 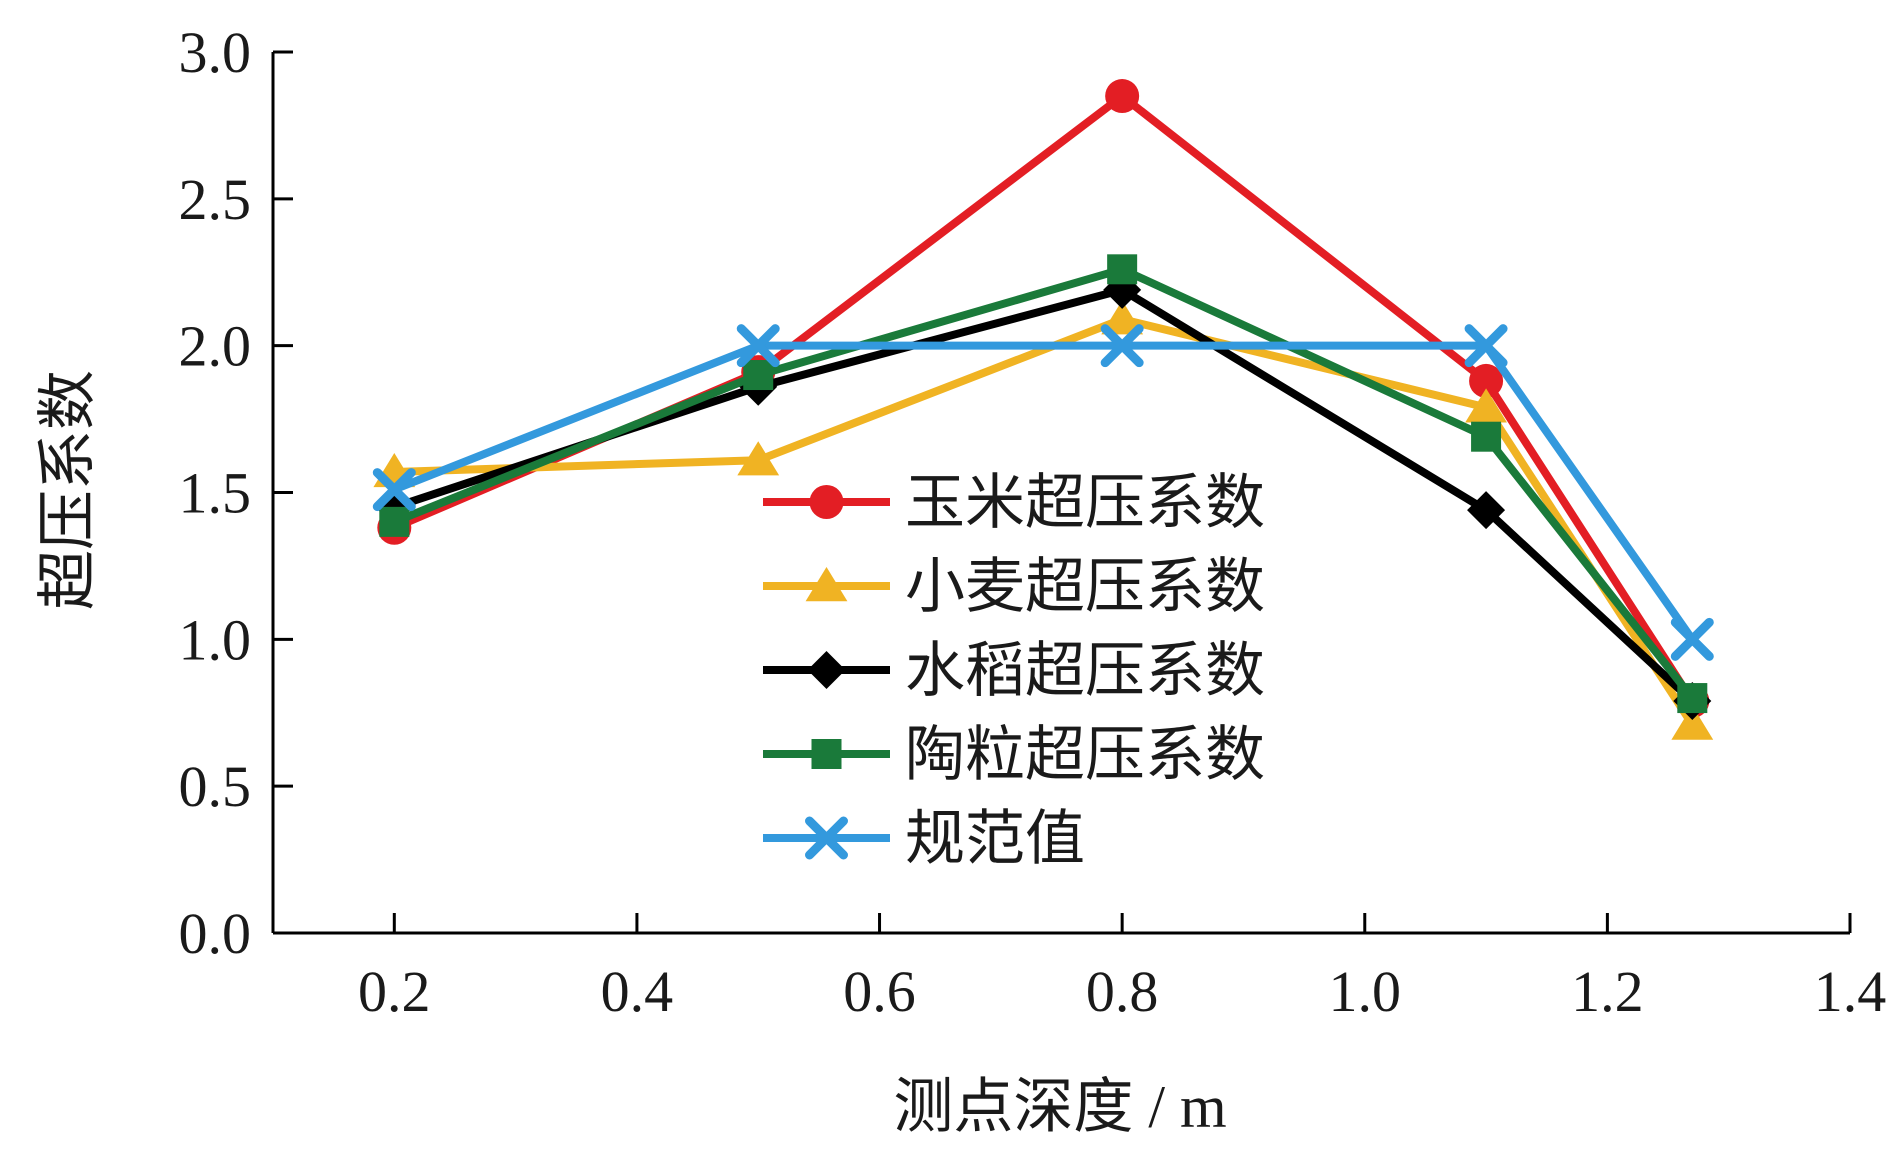 What do you see at coordinates (879, 991) in the screenshot?
I see `x-tick-label: 0.6` at bounding box center [879, 991].